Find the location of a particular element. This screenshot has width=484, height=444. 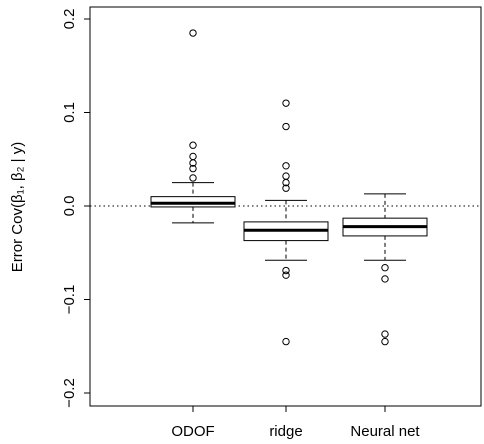

x-axis: ODOF ridge Neural net is located at coordinates (295, 423).